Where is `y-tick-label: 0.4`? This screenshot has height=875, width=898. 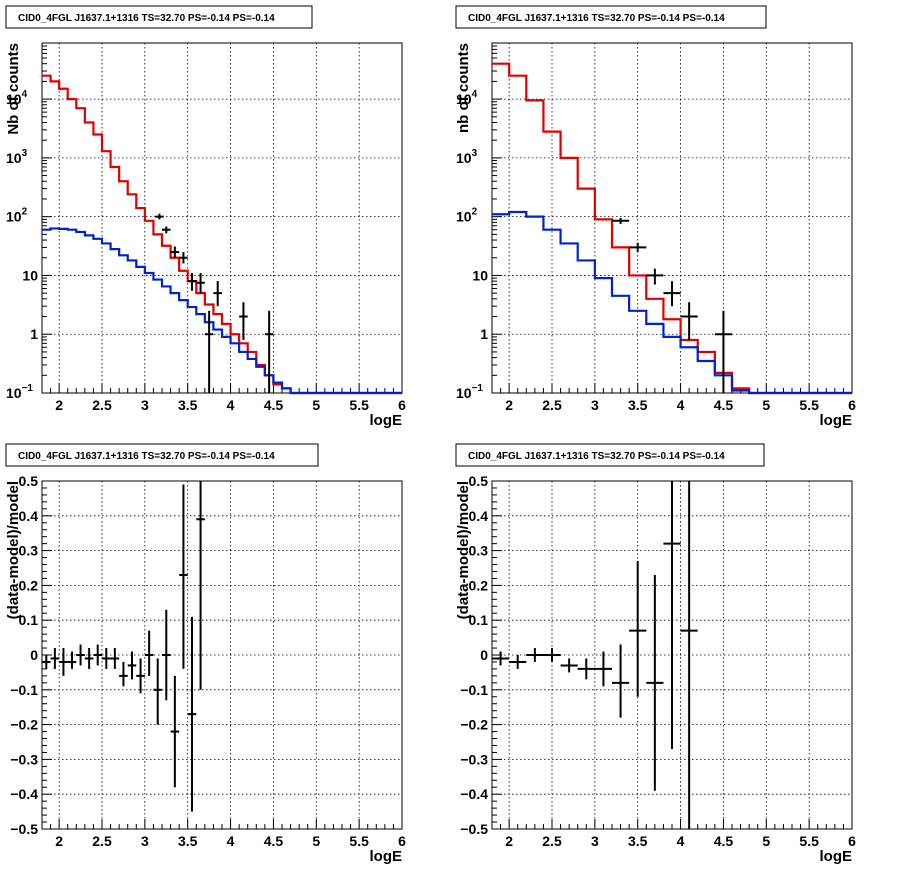
y-tick-label: 0.4 is located at coordinates (29, 516).